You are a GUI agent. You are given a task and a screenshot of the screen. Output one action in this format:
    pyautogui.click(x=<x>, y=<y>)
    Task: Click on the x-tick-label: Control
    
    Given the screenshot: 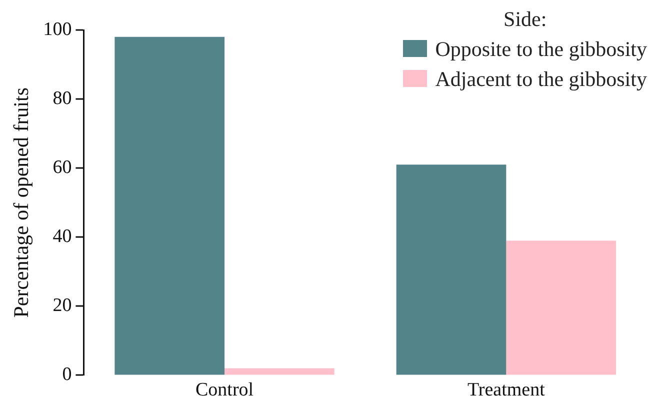 What is the action you would take?
    pyautogui.click(x=224, y=390)
    